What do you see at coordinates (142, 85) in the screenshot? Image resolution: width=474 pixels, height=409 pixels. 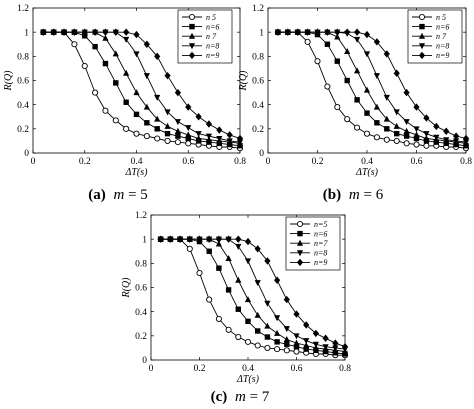 I see `series-9-group` at bounding box center [142, 85].